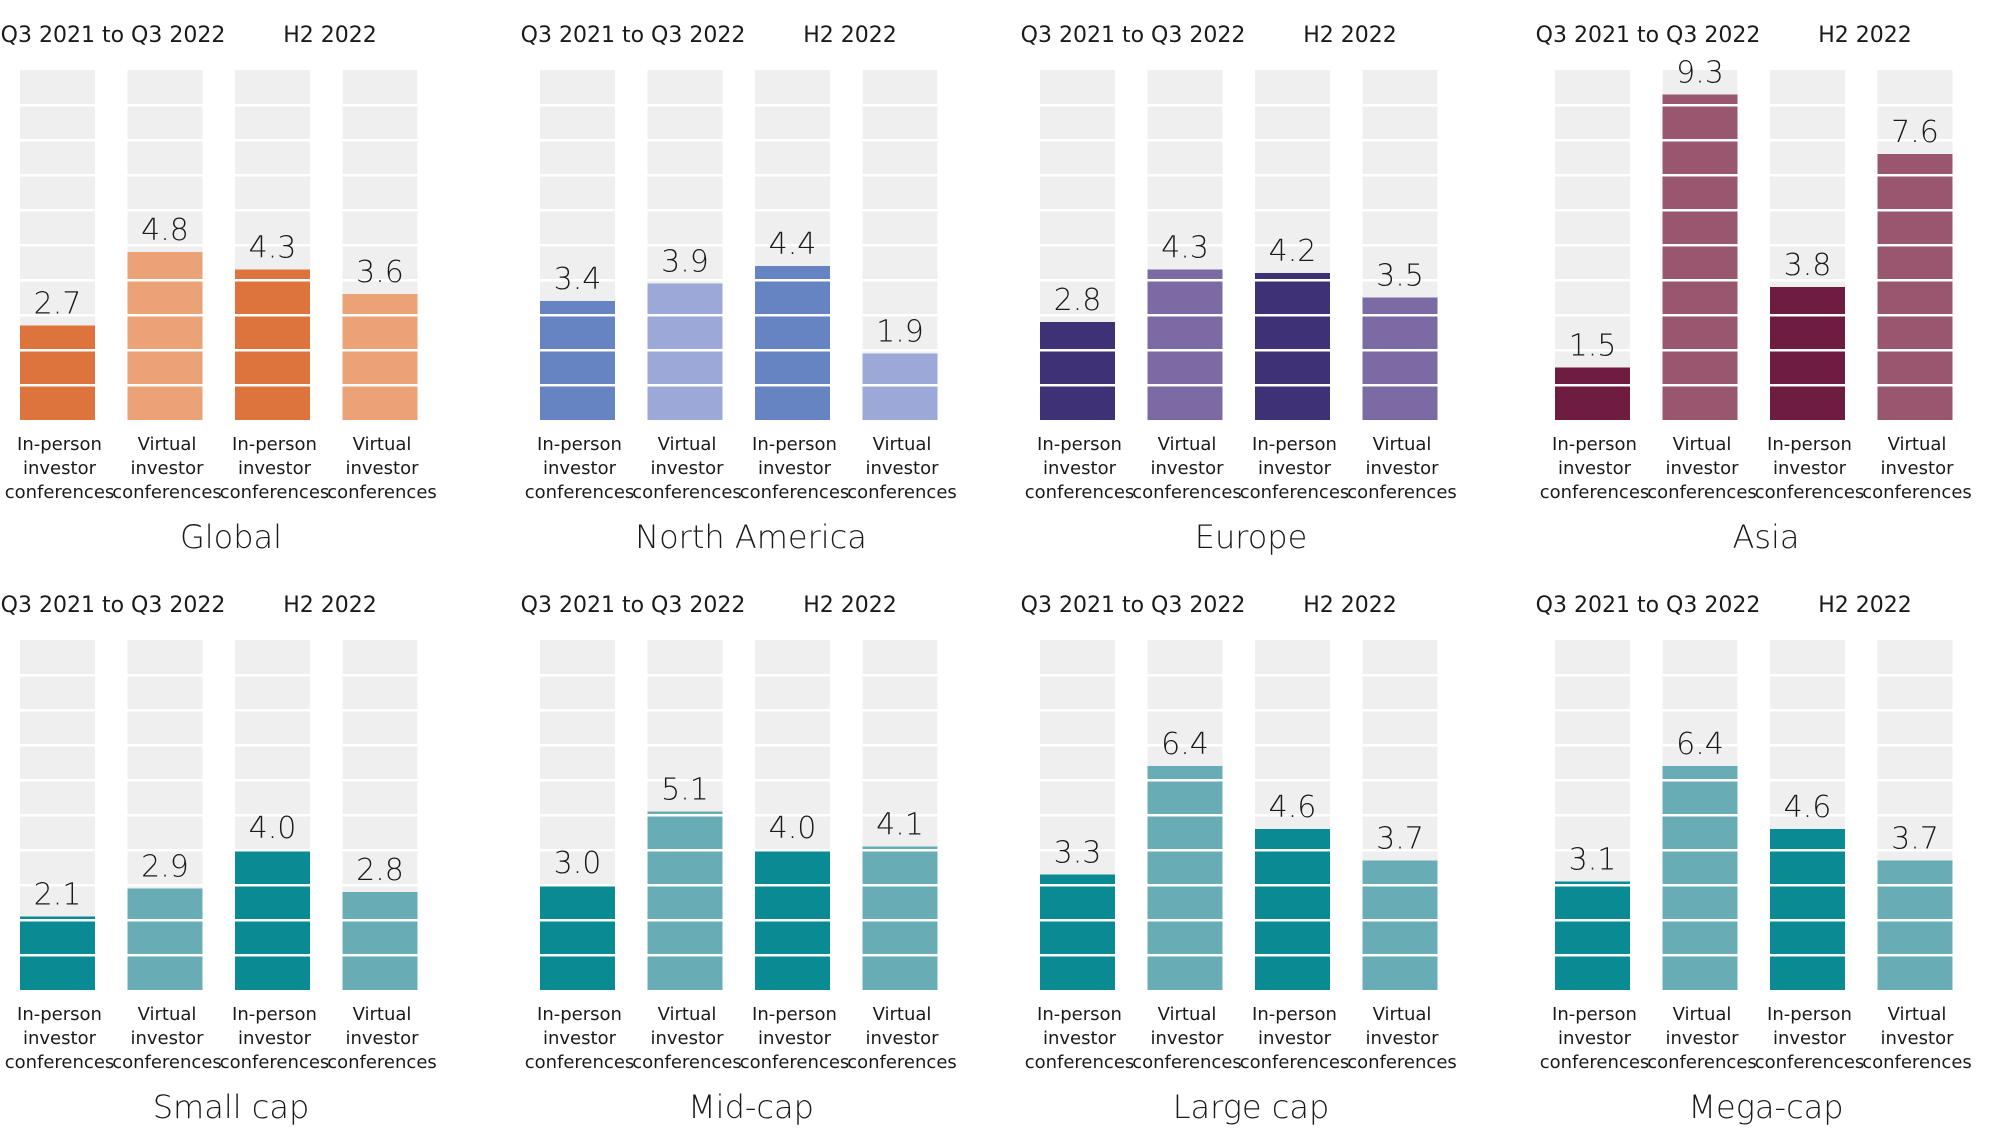 The height and width of the screenshot is (1132, 1999). What do you see at coordinates (751, 537) in the screenshot?
I see `panel-title: North America` at bounding box center [751, 537].